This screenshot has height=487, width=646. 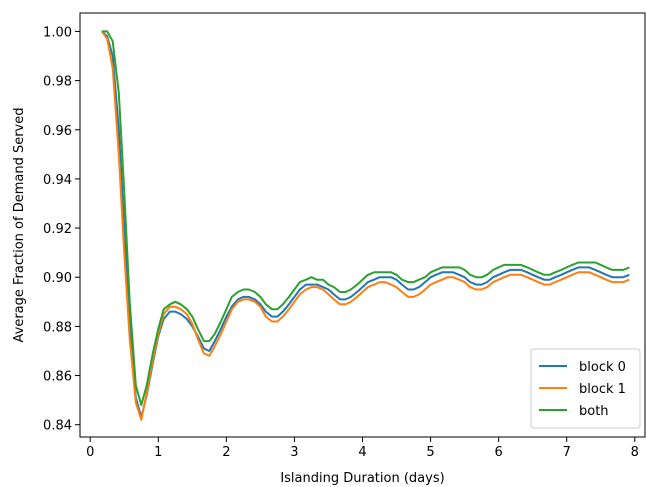 What do you see at coordinates (57, 377) in the screenshot?
I see `y-tick-label: 0.86` at bounding box center [57, 377].